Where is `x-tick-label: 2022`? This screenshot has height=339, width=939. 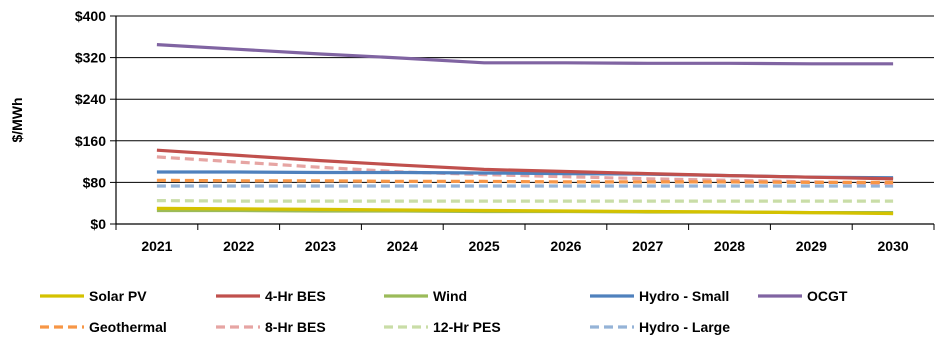 x-tick-label: 2022 is located at coordinates (238, 246).